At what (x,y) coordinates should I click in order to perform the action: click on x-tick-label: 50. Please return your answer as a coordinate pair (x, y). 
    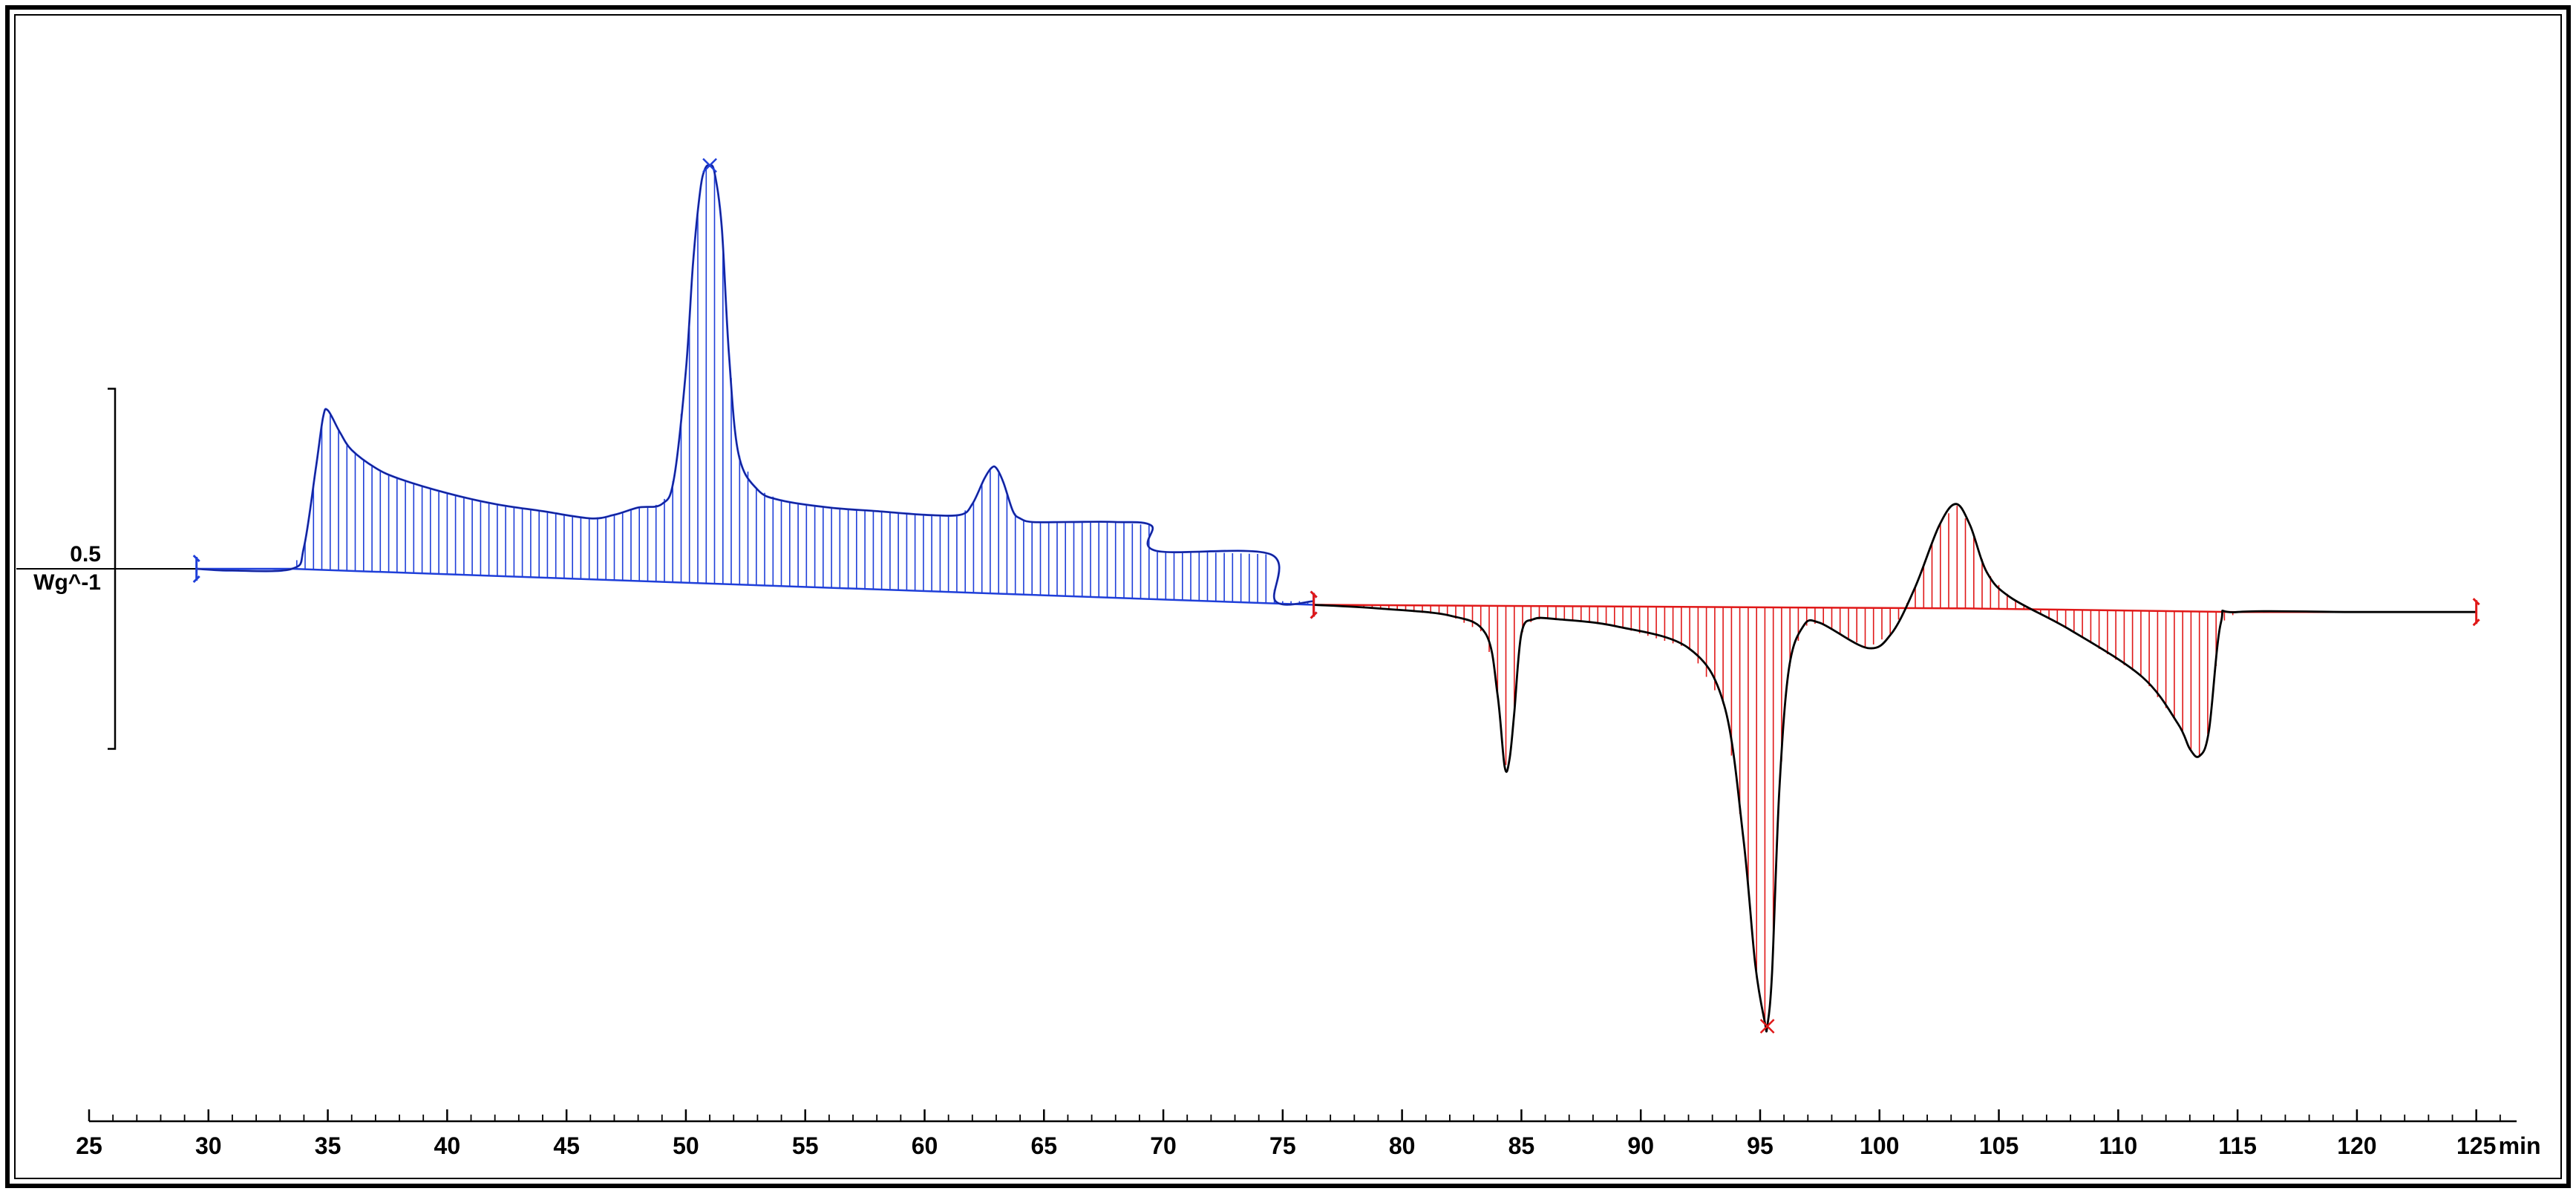
    Looking at the image, I should click on (686, 1145).